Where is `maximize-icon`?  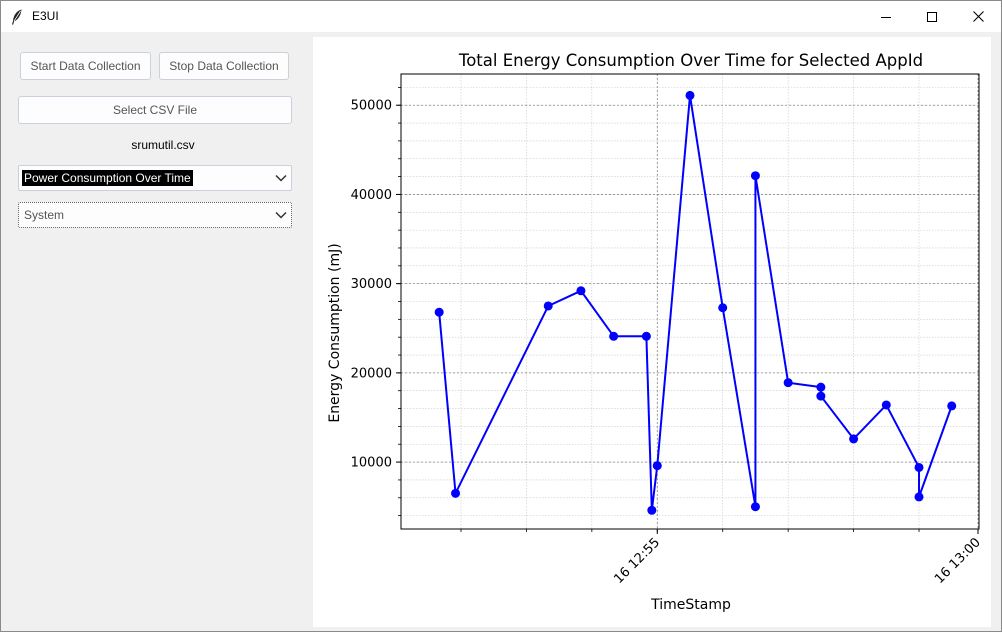 maximize-icon is located at coordinates (932, 16).